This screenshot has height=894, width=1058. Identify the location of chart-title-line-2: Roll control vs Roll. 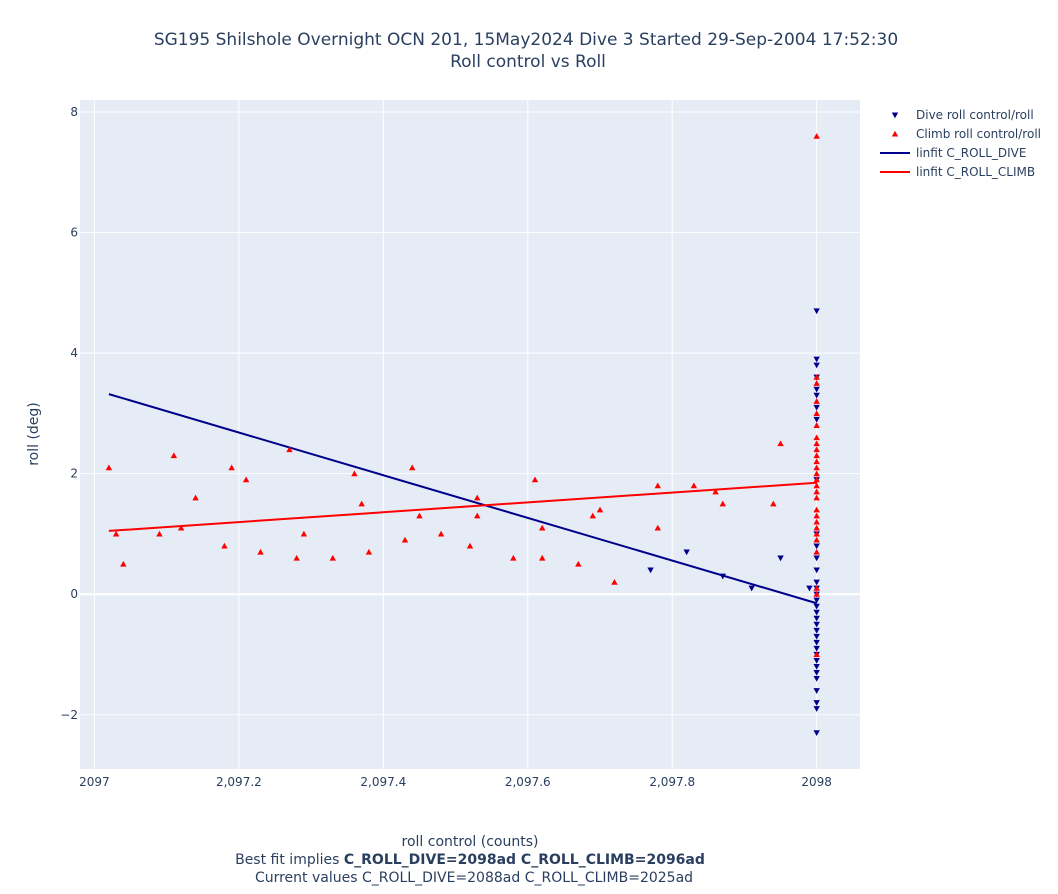
(528, 62).